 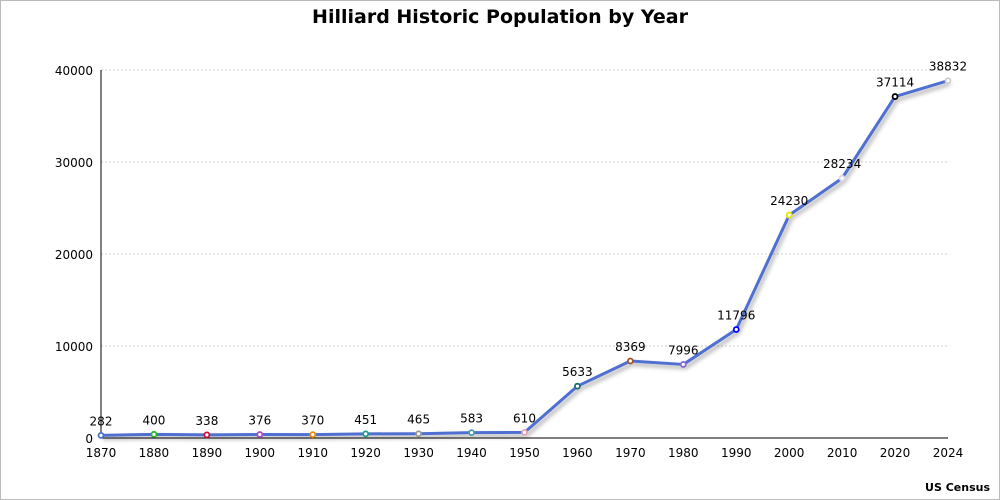 I want to click on data-label: 282, so click(x=101, y=421).